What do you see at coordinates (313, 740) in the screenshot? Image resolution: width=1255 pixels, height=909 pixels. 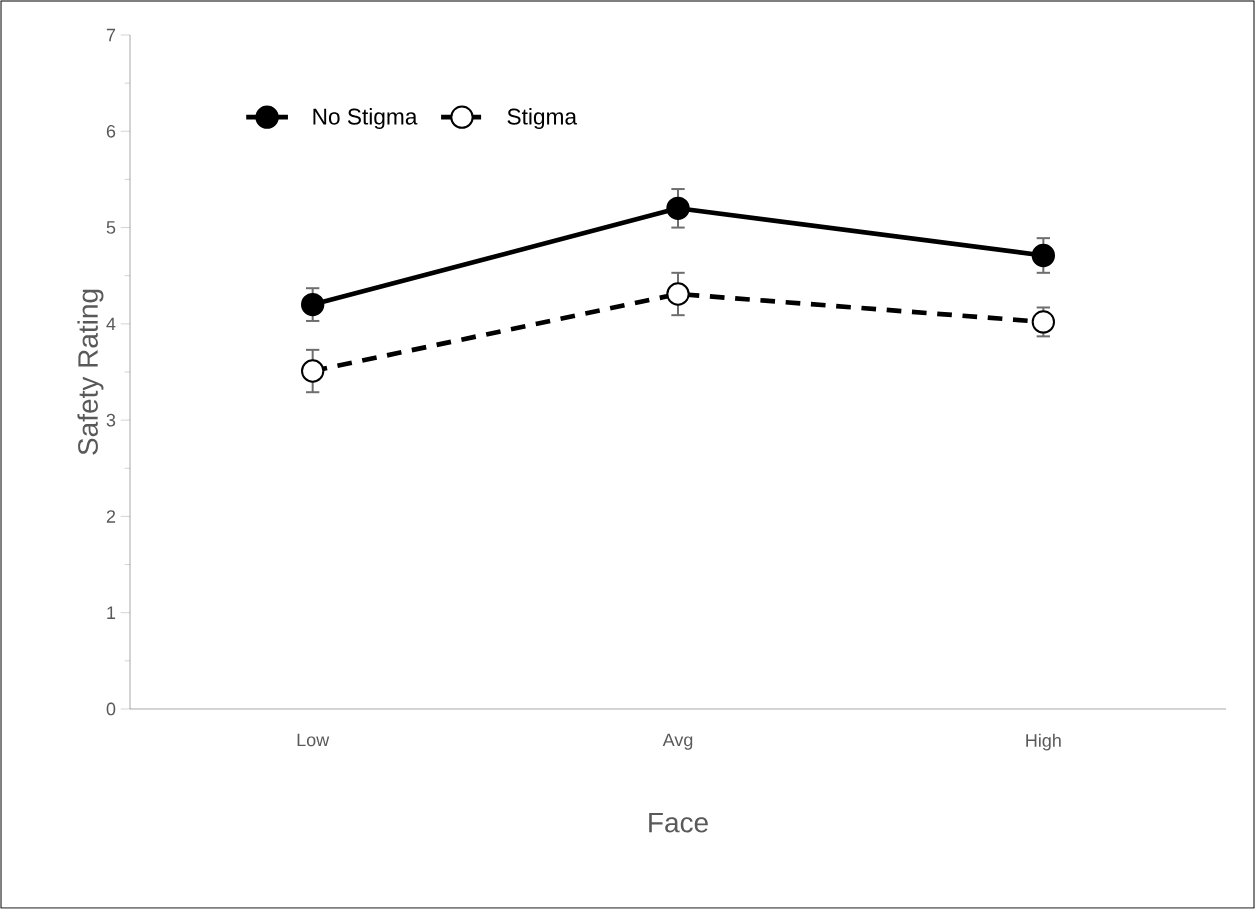 I see `x-tick-label: Low` at bounding box center [313, 740].